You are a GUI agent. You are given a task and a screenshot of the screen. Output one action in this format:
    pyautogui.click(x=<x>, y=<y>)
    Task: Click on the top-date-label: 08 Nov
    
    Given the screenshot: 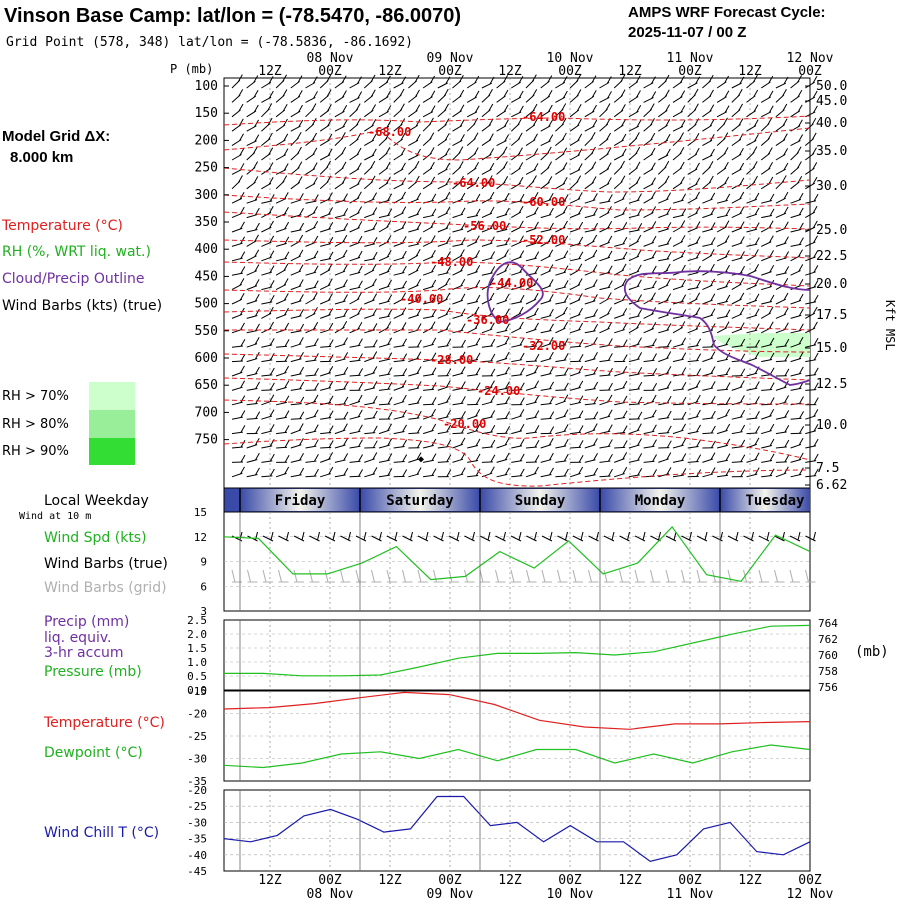 What is the action you would take?
    pyautogui.click(x=330, y=58)
    